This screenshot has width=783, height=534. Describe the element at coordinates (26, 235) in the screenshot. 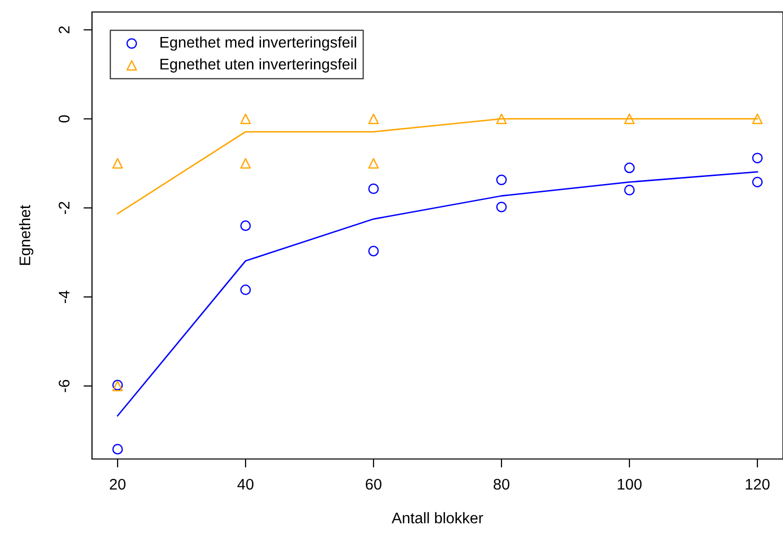

I see `y-axis-title: Egnethet` at that location.